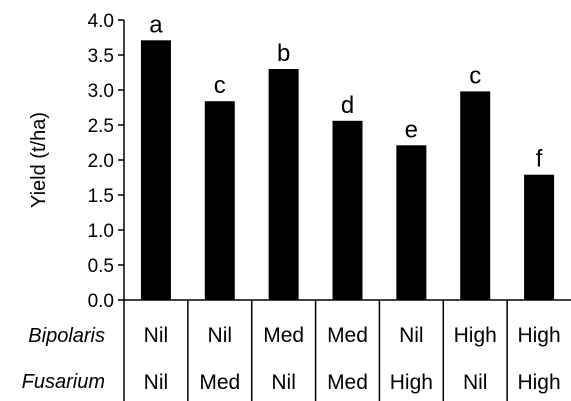 The height and width of the screenshot is (401, 571). What do you see at coordinates (66, 336) in the screenshot?
I see `row-label-bipolaris: Bipolaris` at bounding box center [66, 336].